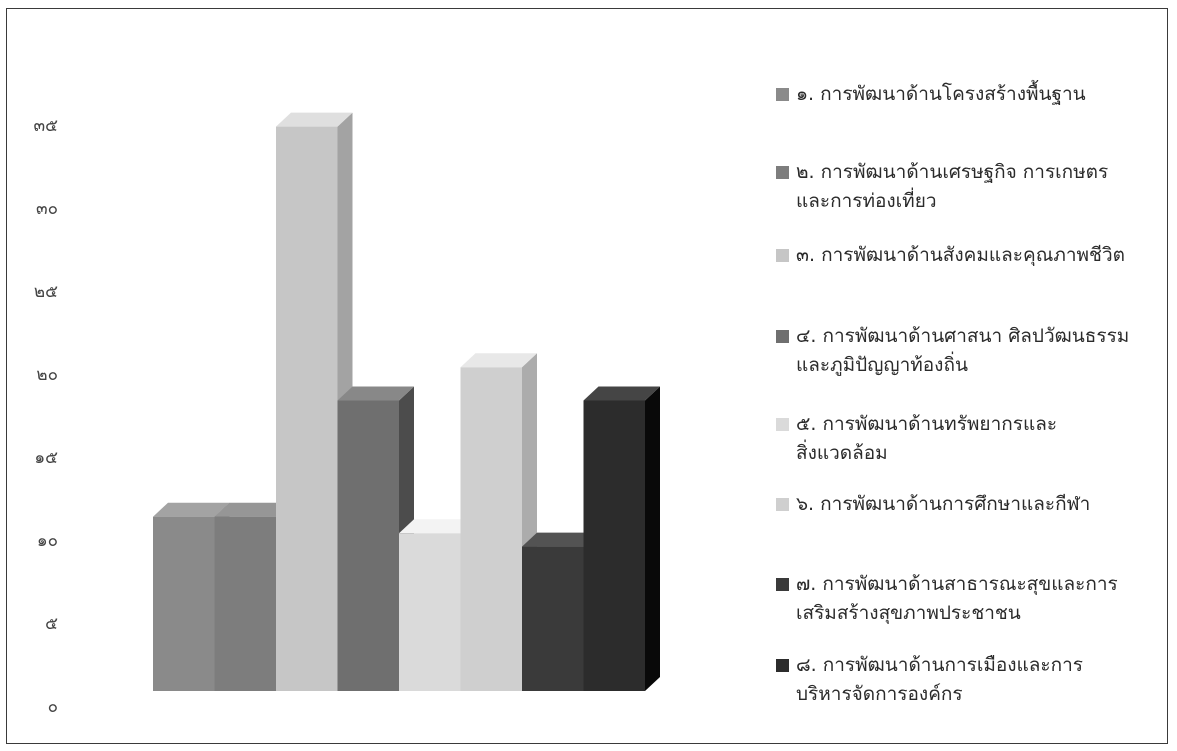  Describe the element at coordinates (53, 707) in the screenshot. I see `y-tick-label: ๐` at that location.